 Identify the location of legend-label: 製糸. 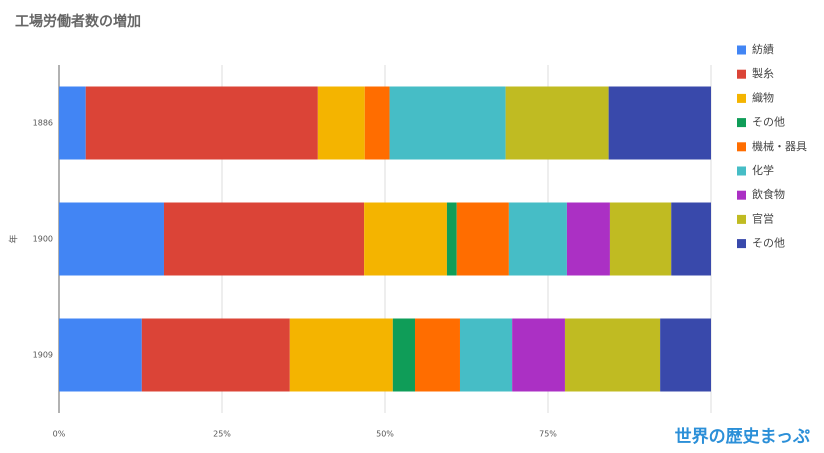
(763, 73).